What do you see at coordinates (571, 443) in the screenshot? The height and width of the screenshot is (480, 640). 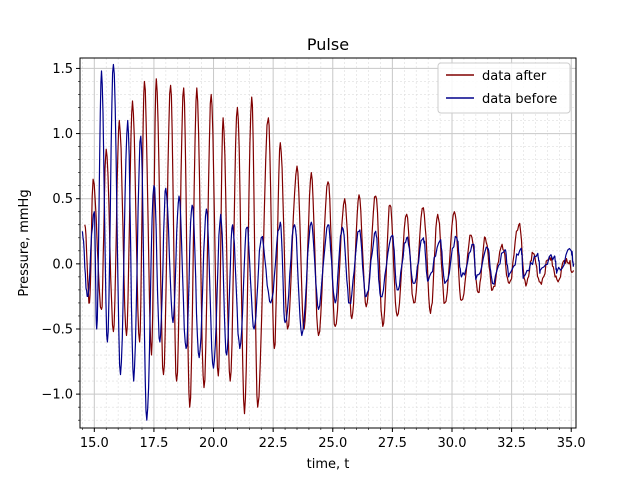 I see `x-tick-label: 35.0` at bounding box center [571, 443].